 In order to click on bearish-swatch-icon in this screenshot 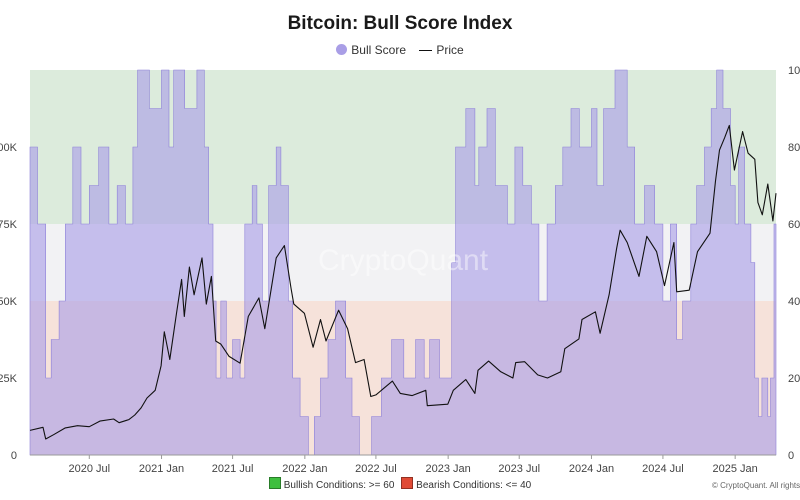, I will do `click(407, 483)`.